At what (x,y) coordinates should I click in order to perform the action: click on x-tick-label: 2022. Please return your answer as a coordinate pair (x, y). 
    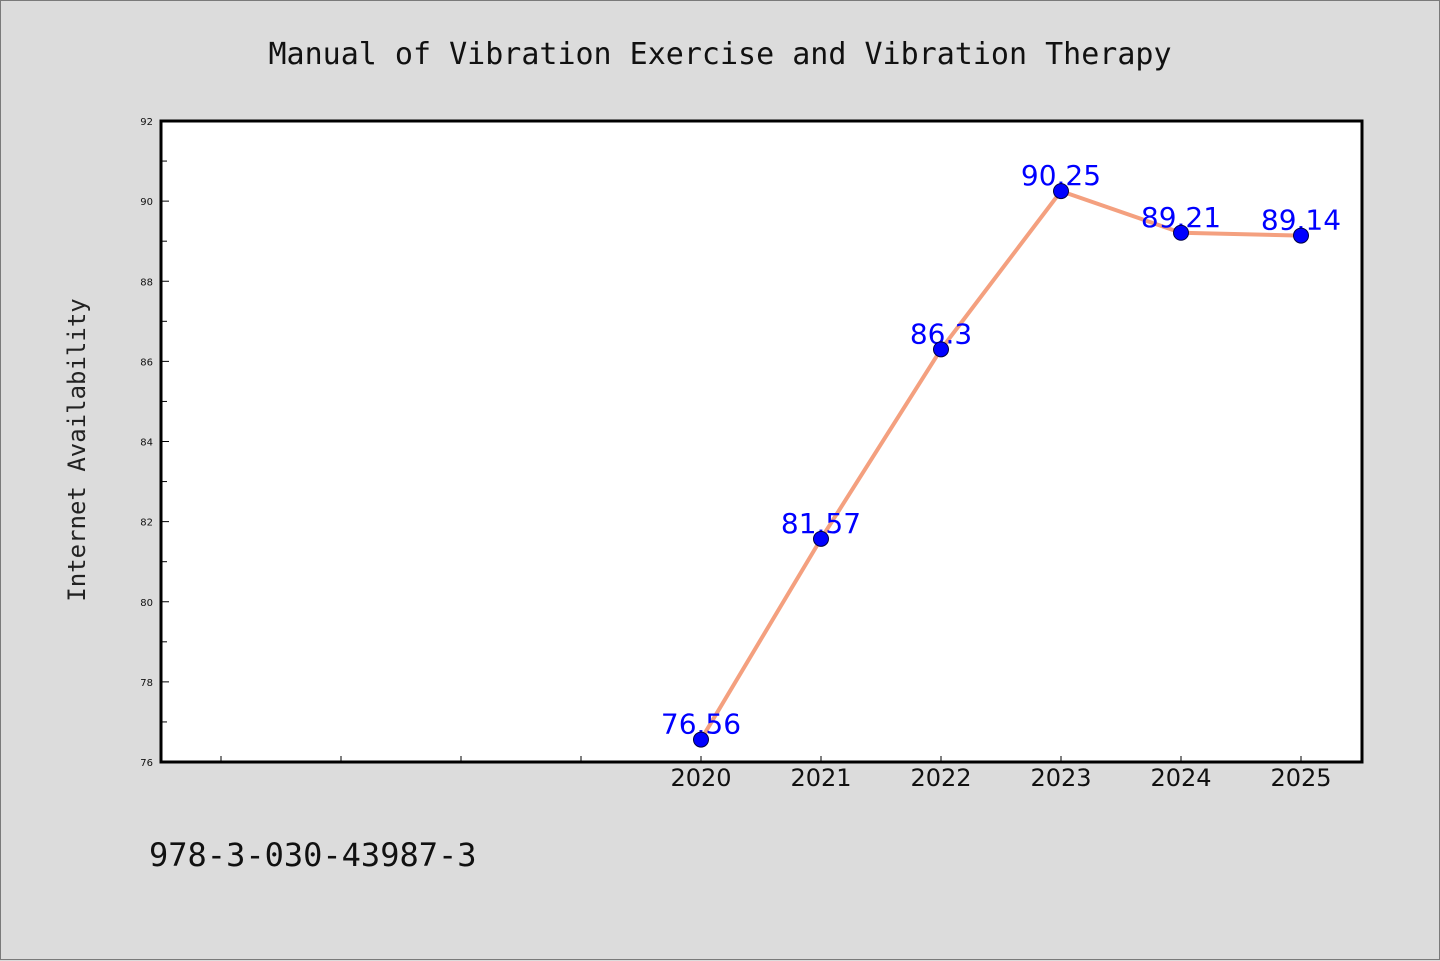
    Looking at the image, I should click on (940, 778).